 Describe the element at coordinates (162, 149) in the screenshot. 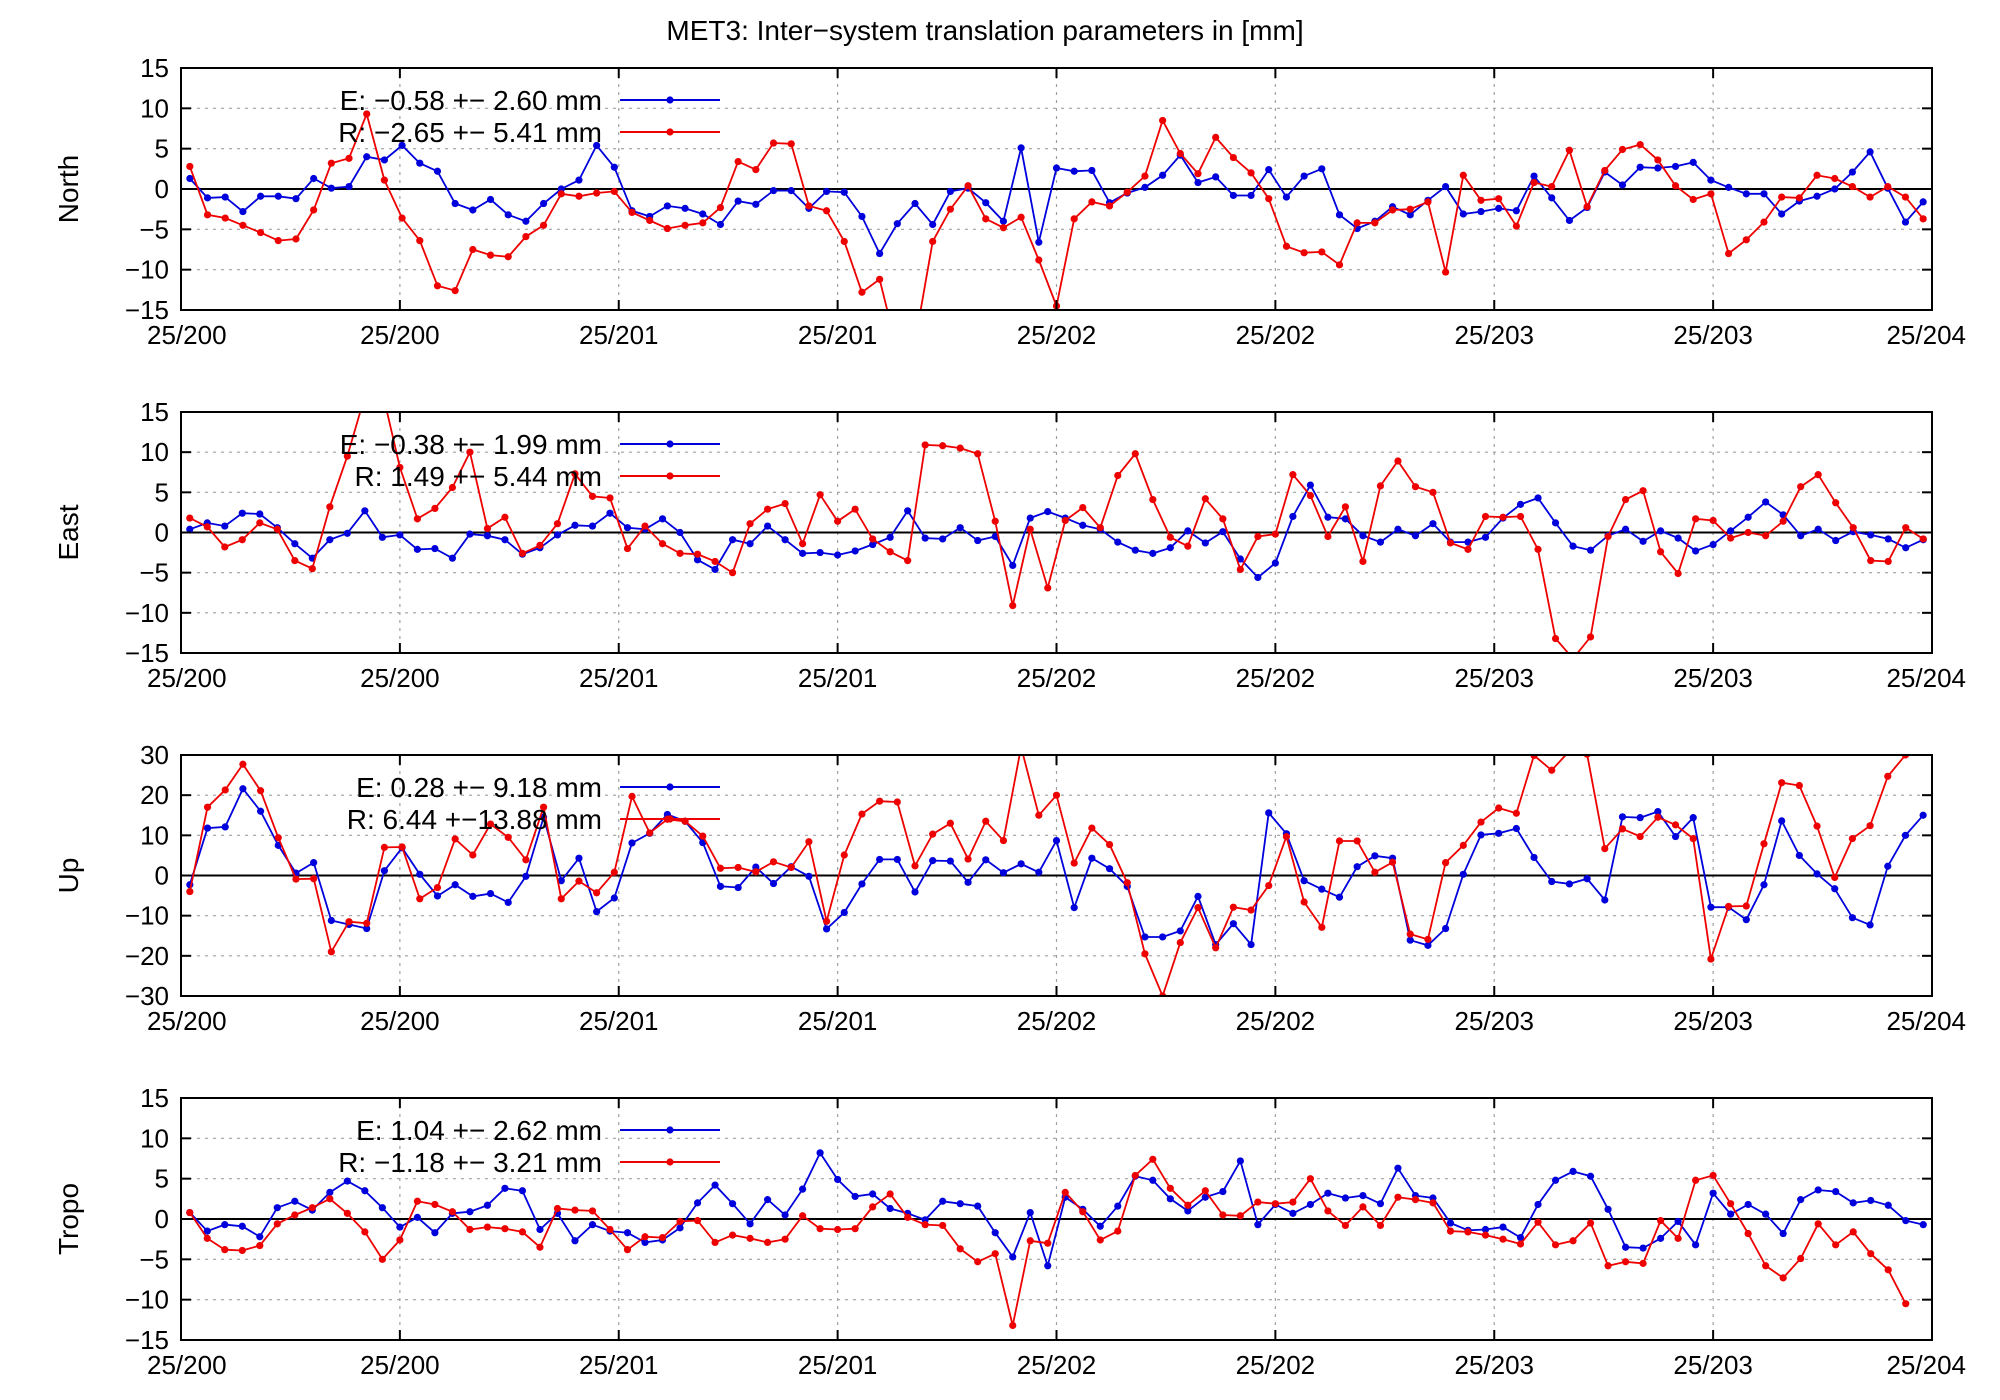

I see `y-tick-label: 5` at that location.